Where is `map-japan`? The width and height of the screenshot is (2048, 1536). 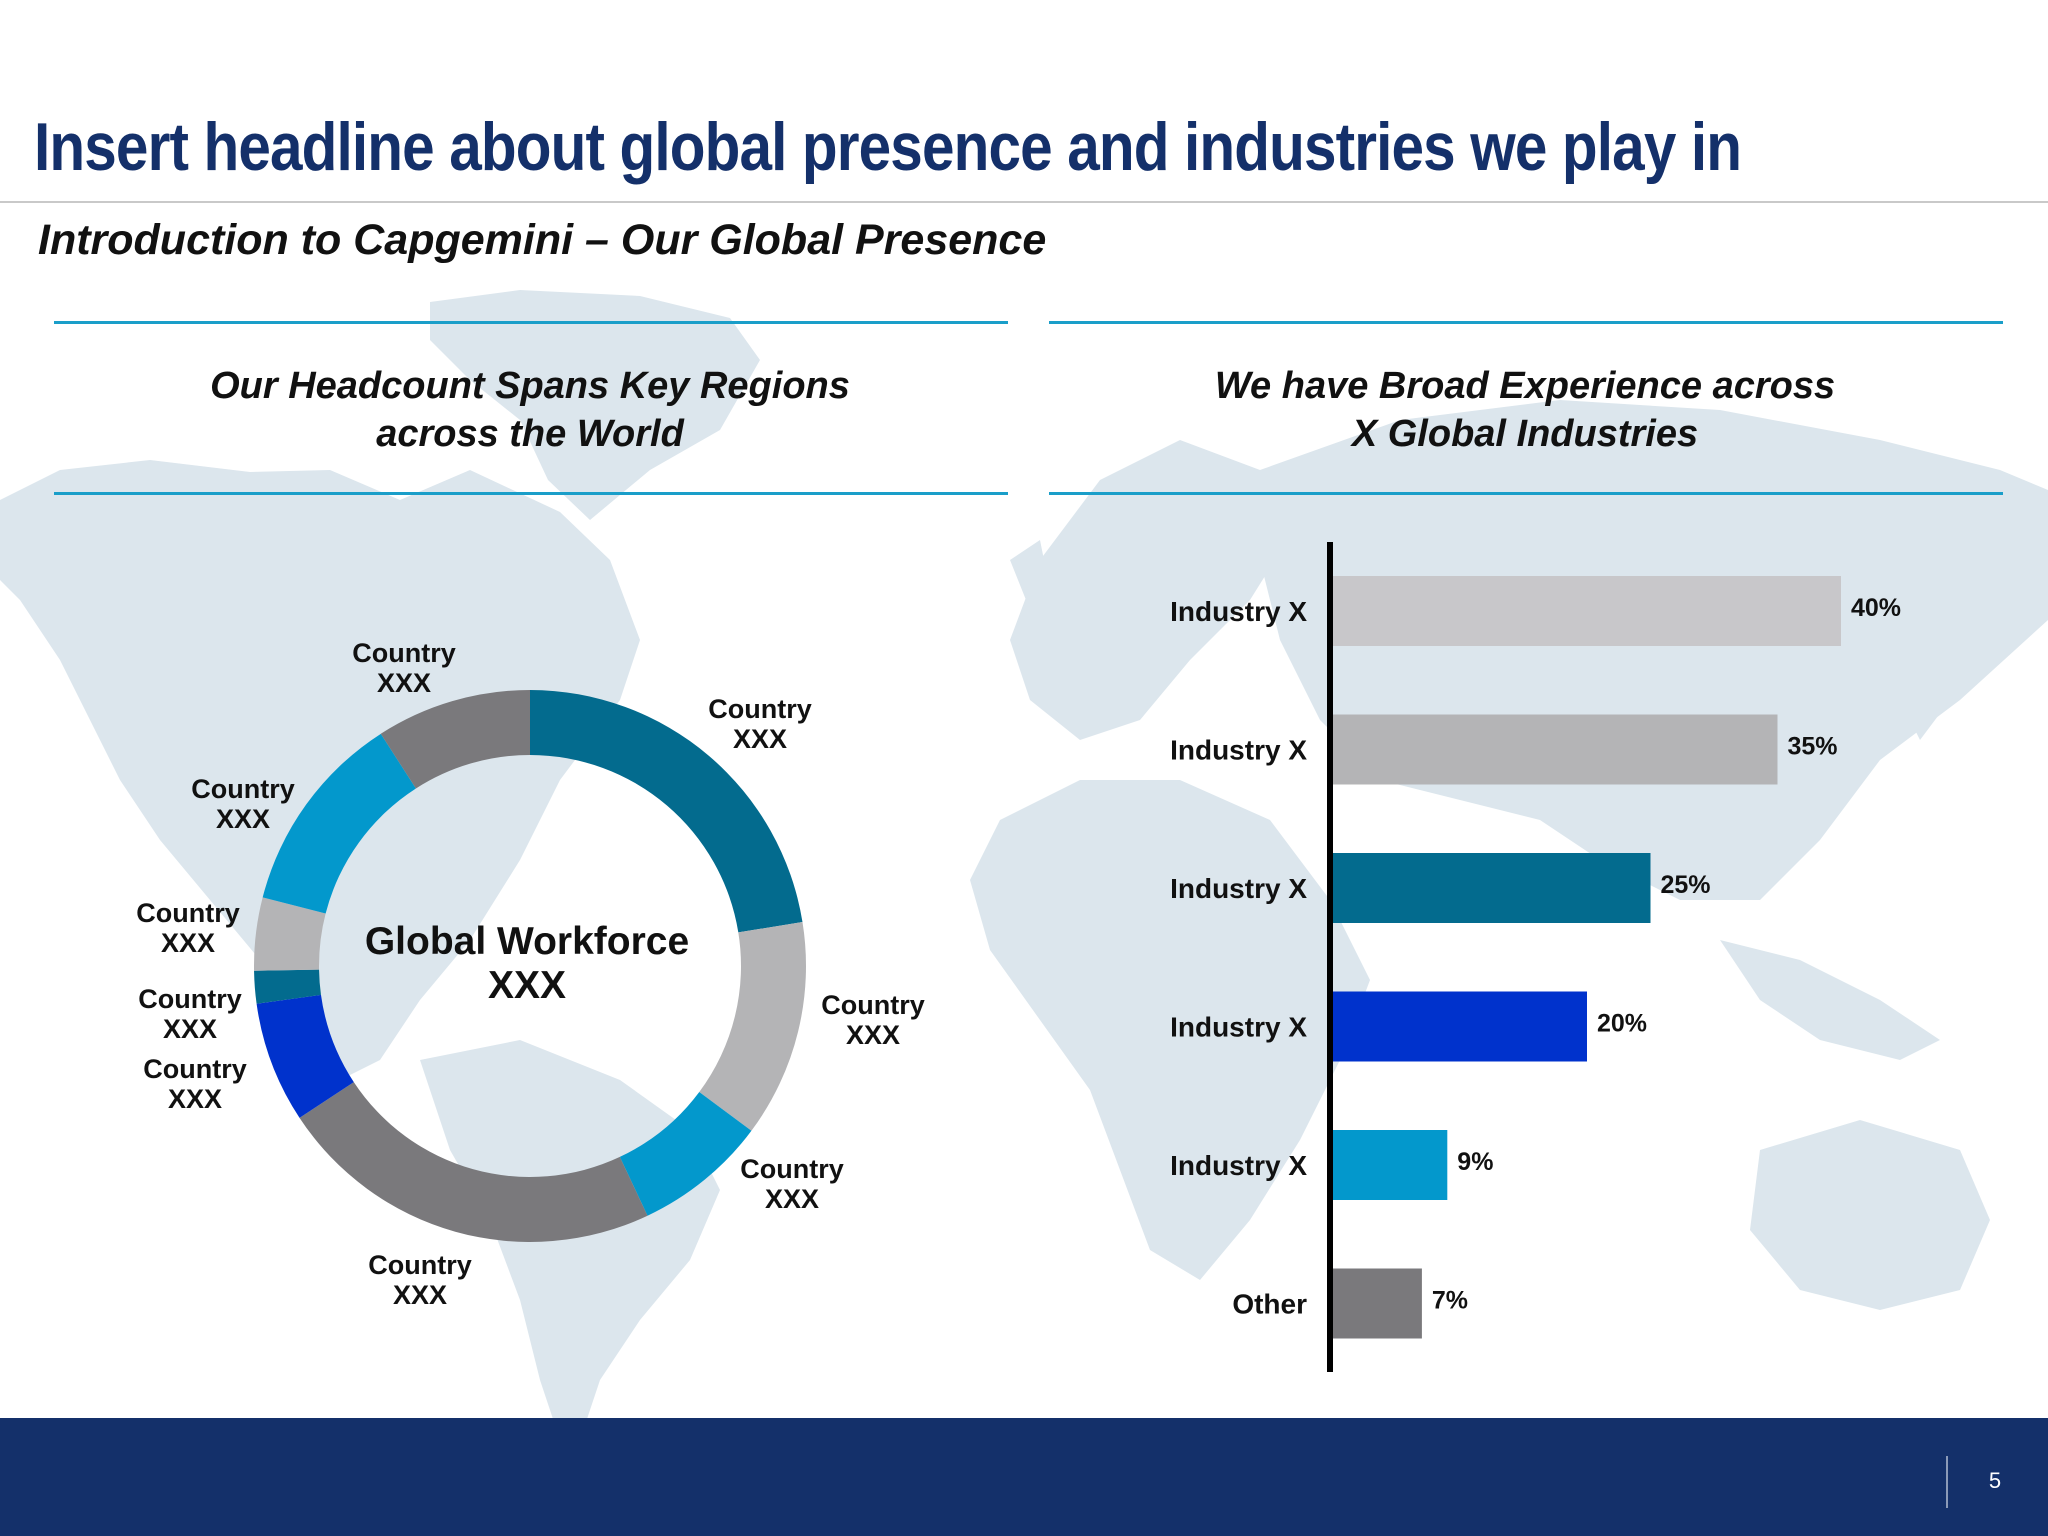
map-japan is located at coordinates (1925, 680).